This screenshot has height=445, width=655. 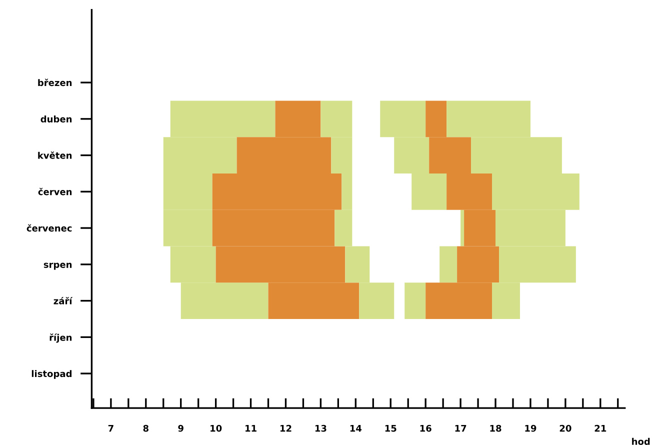 What do you see at coordinates (111, 428) in the screenshot?
I see `x-tick-label: 7` at bounding box center [111, 428].